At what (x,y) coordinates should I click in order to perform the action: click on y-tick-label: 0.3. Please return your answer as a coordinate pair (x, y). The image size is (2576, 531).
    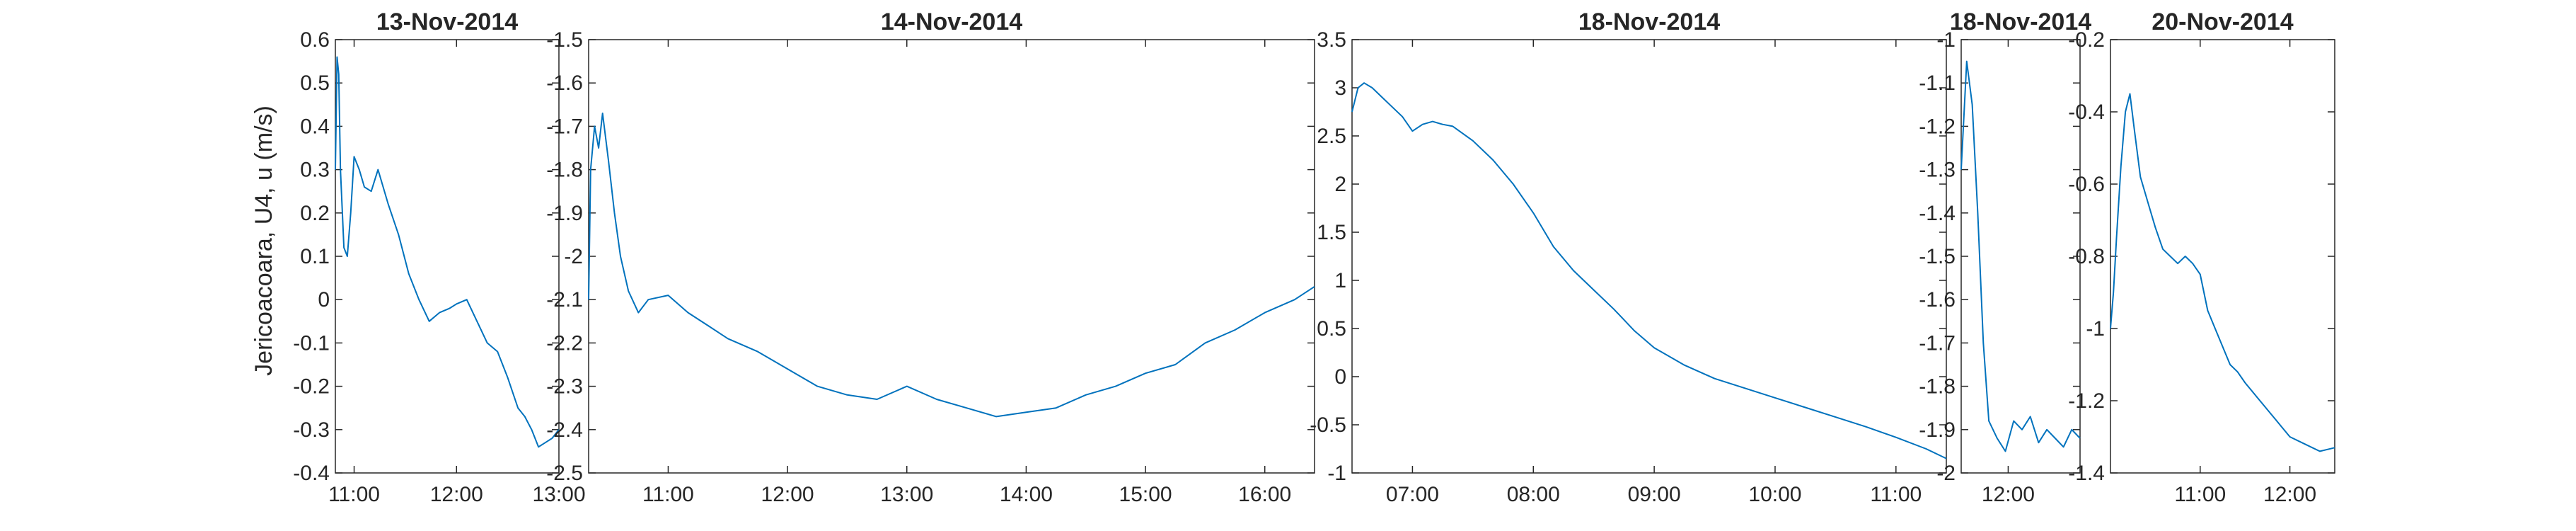
    Looking at the image, I should click on (315, 170).